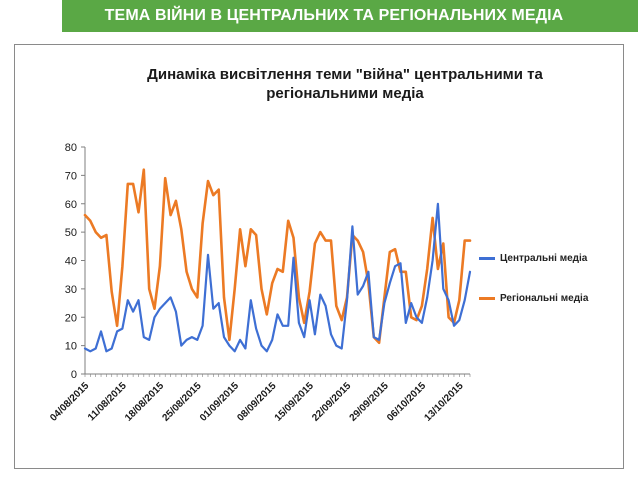 This screenshot has height=479, width=638. I want to click on legend-label-central: Центральні медіа, so click(544, 258).